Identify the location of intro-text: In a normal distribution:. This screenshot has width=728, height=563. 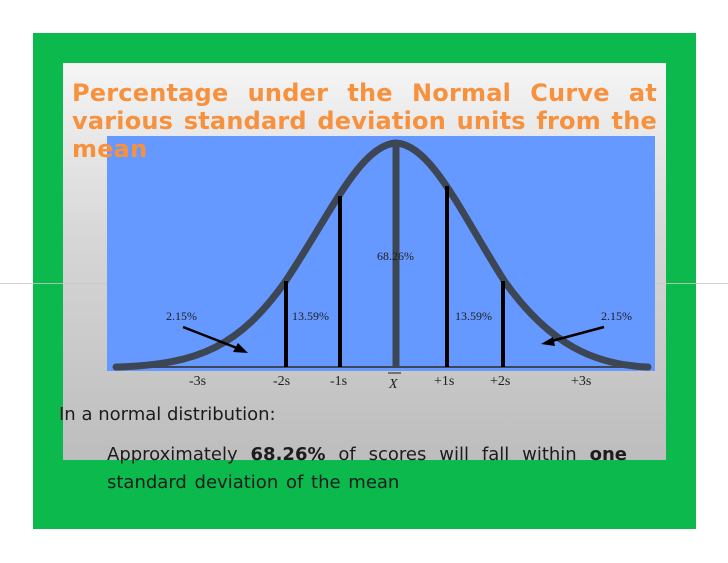
(167, 414).